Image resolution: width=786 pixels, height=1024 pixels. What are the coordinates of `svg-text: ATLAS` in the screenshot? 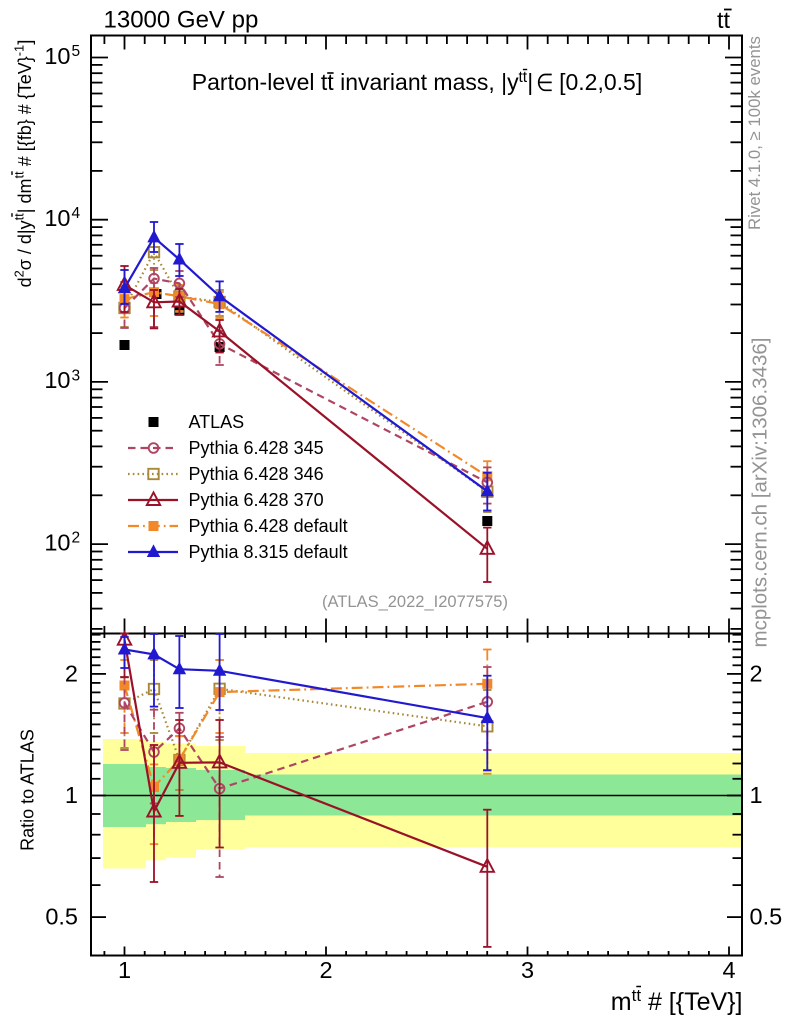 It's located at (217, 422).